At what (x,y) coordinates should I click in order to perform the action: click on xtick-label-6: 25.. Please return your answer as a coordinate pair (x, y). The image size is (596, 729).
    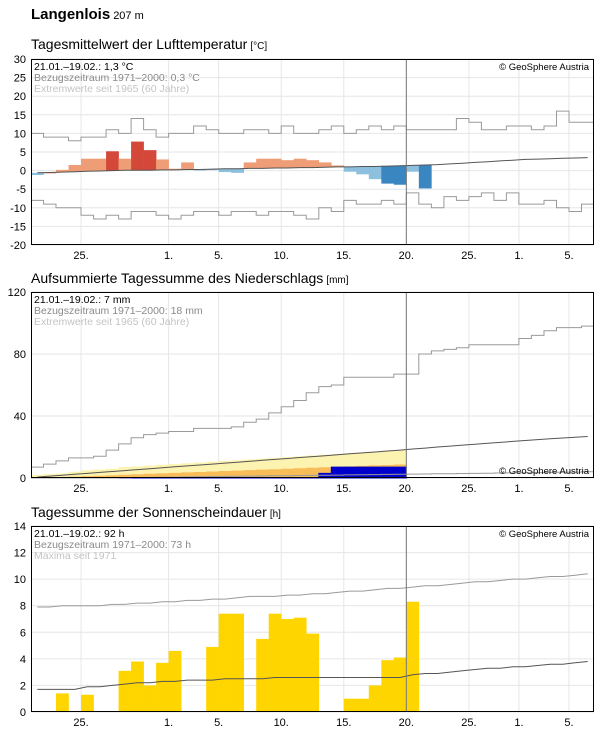
    Looking at the image, I should click on (468, 723).